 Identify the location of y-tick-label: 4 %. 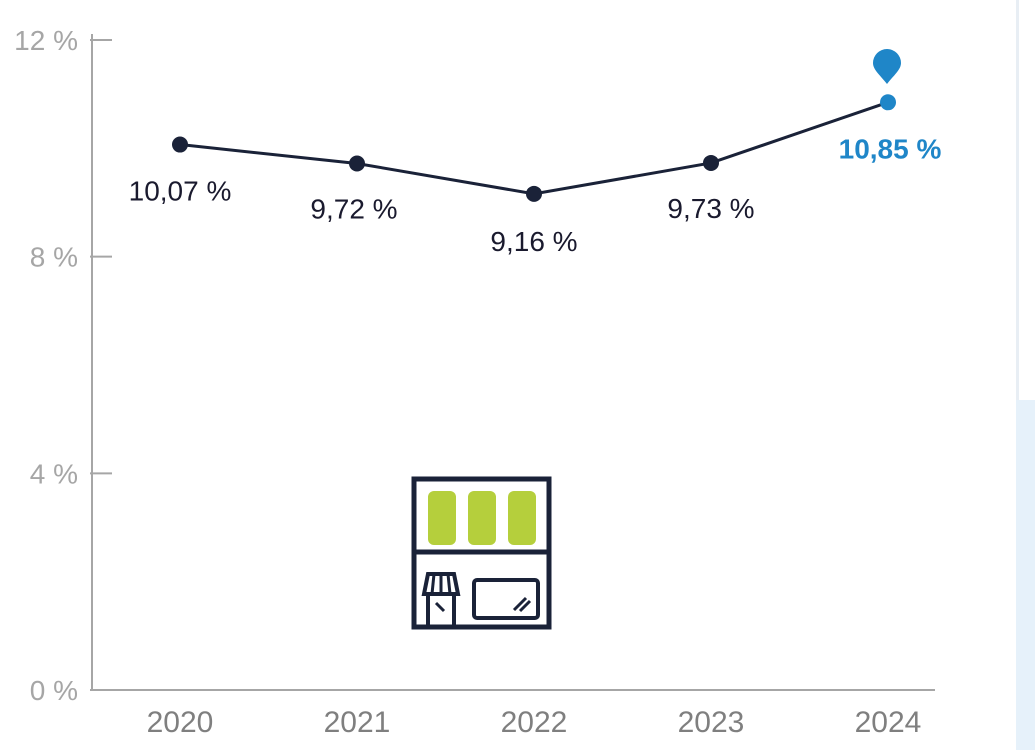
(54, 473).